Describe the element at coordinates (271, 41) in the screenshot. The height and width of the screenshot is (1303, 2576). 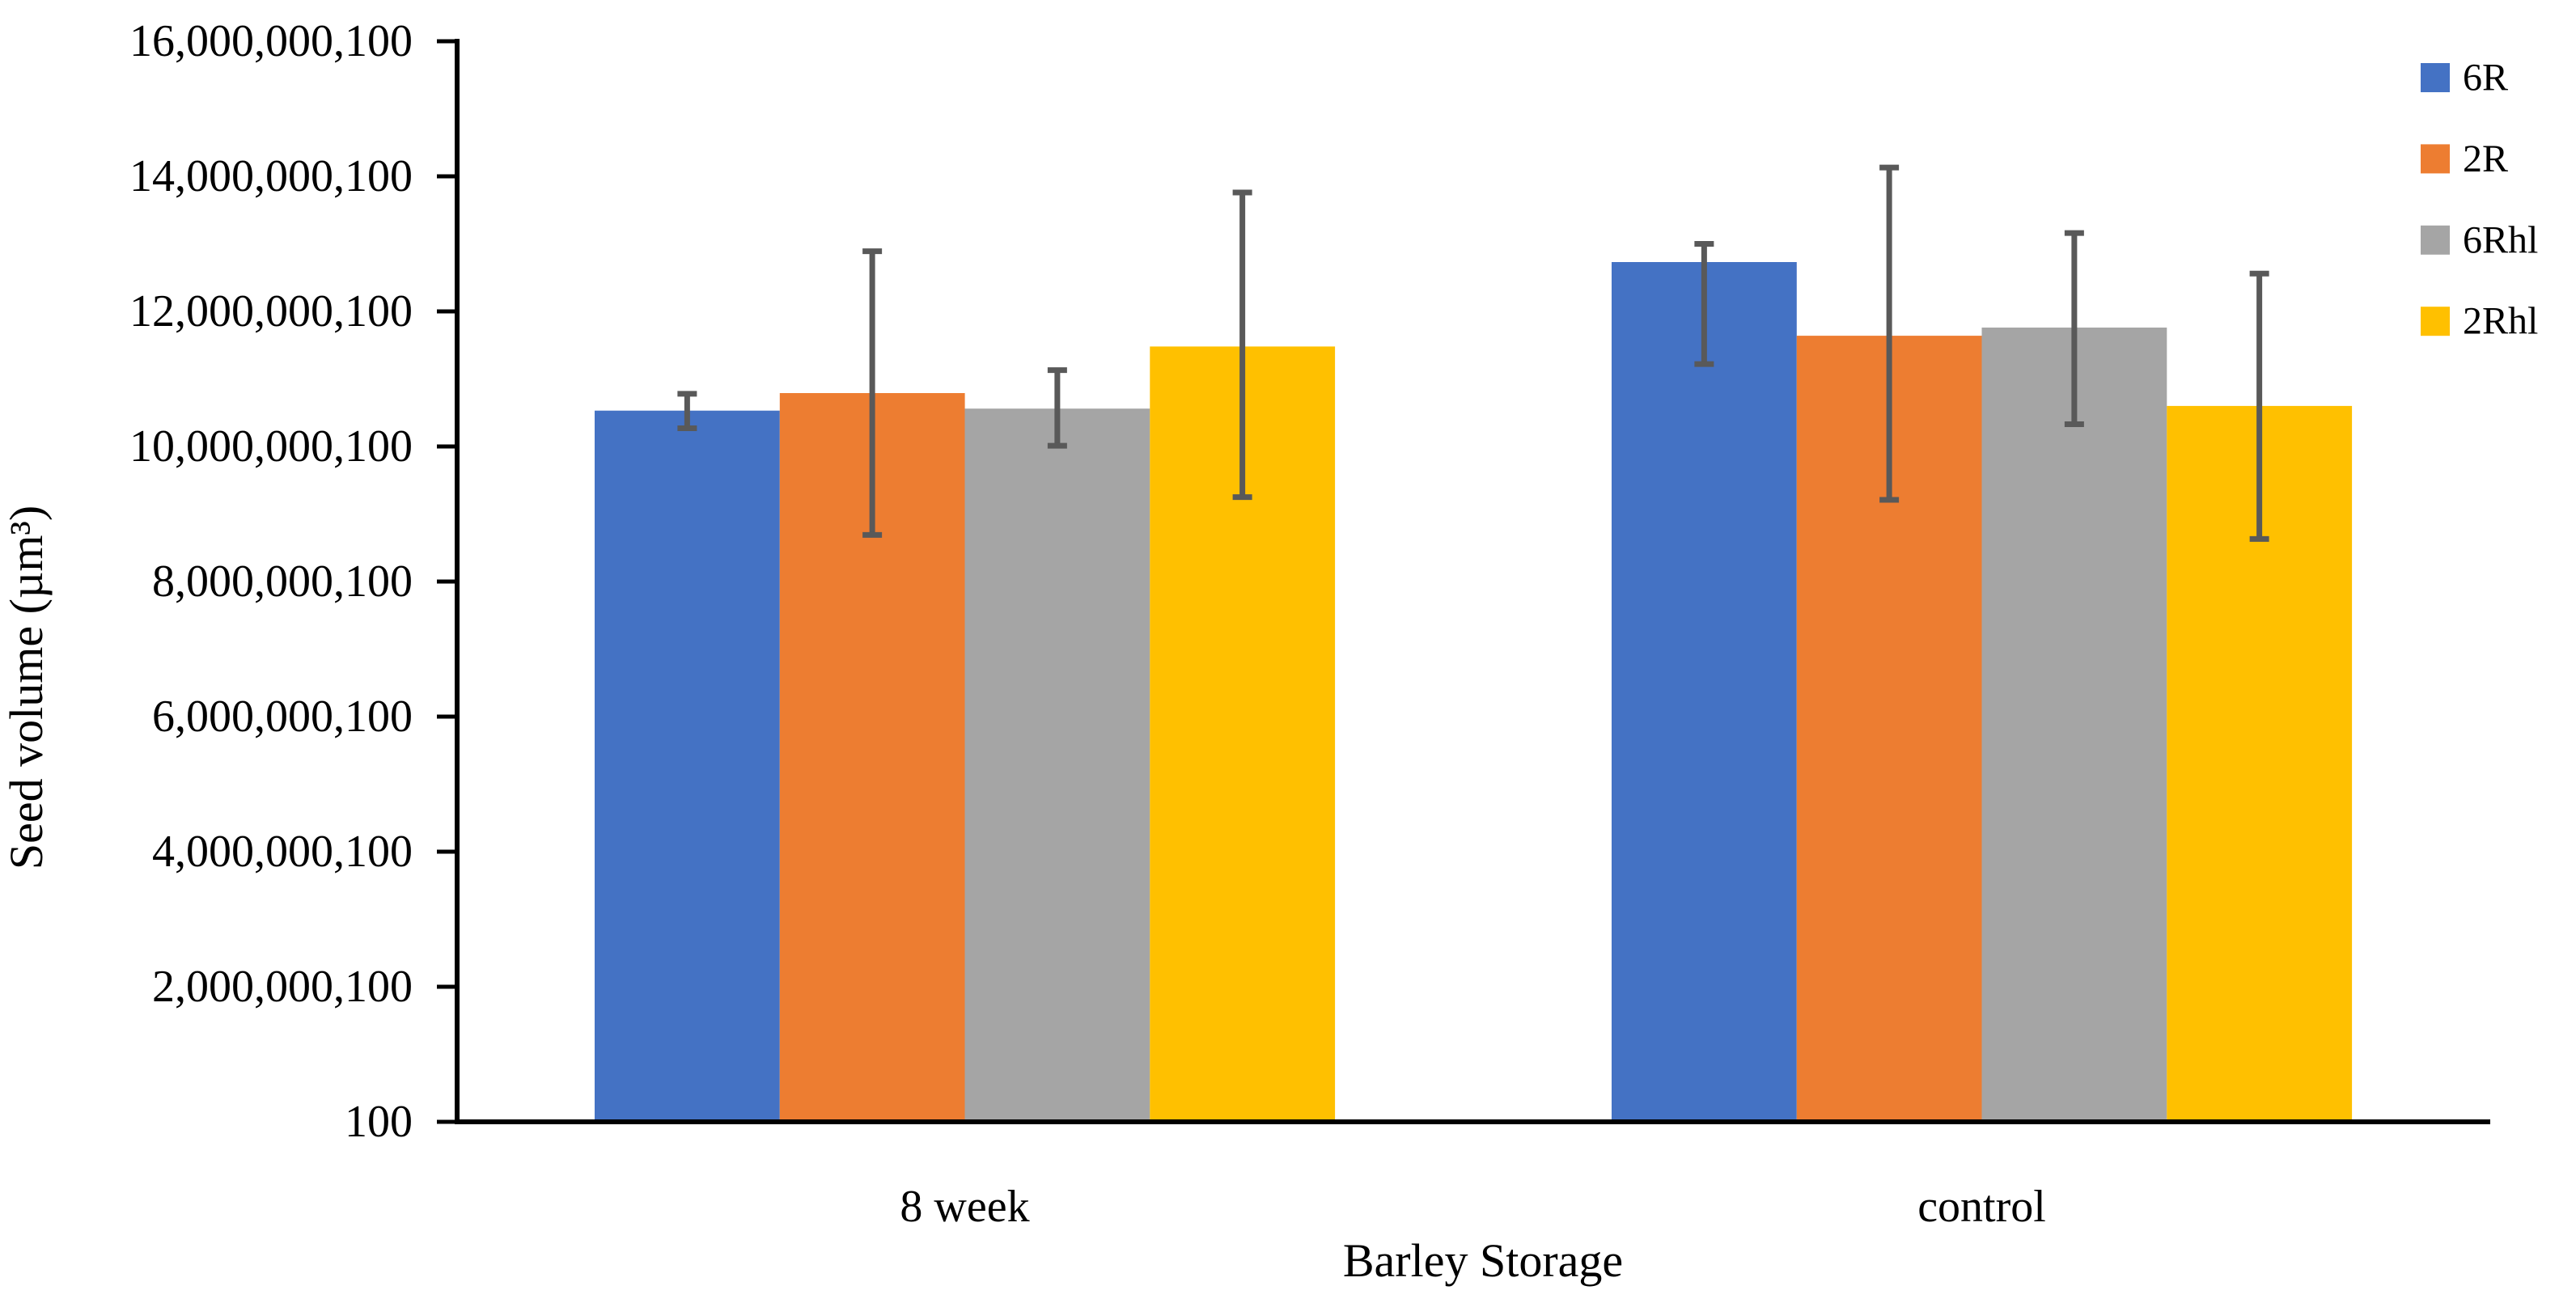
I see `y-axis-tick-label: 16,000,000,100` at that location.